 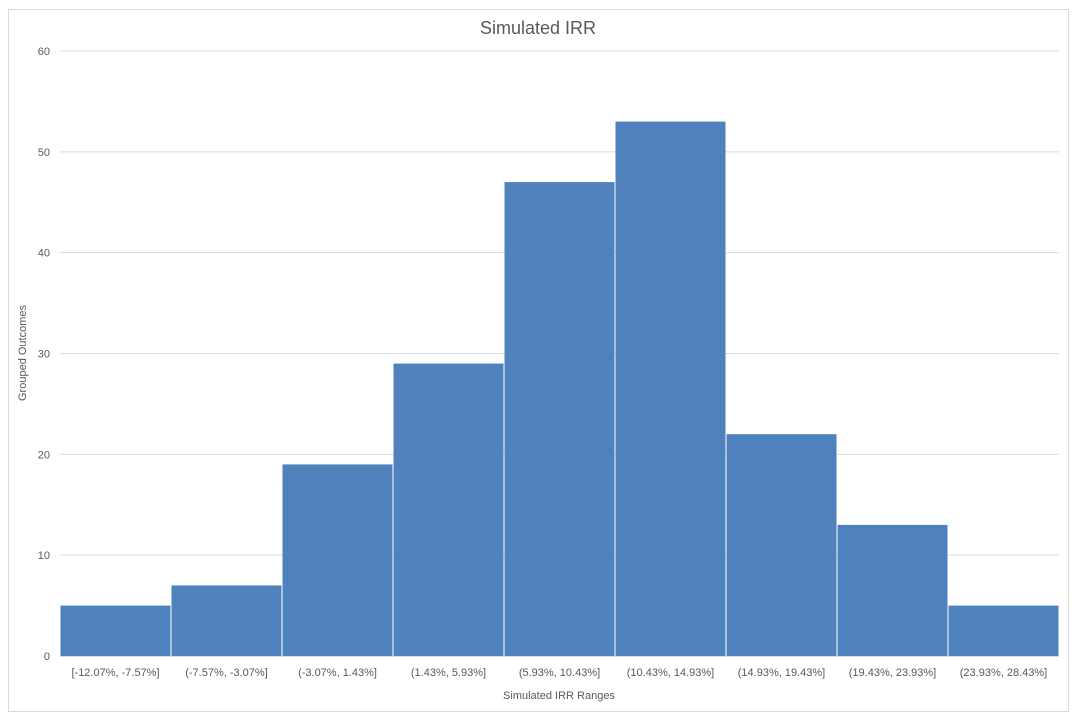 I want to click on x-tick-label: (5.93%, 10.43%], so click(x=559, y=673).